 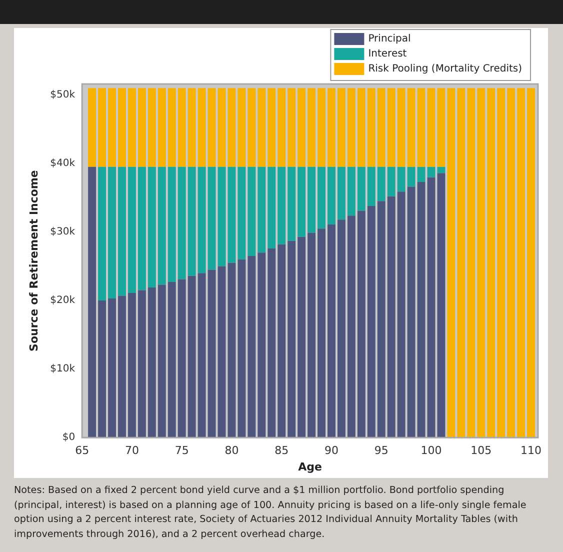 What do you see at coordinates (445, 69) in the screenshot?
I see `legend-label: Risk Pooling (Mortality Credits)` at bounding box center [445, 69].